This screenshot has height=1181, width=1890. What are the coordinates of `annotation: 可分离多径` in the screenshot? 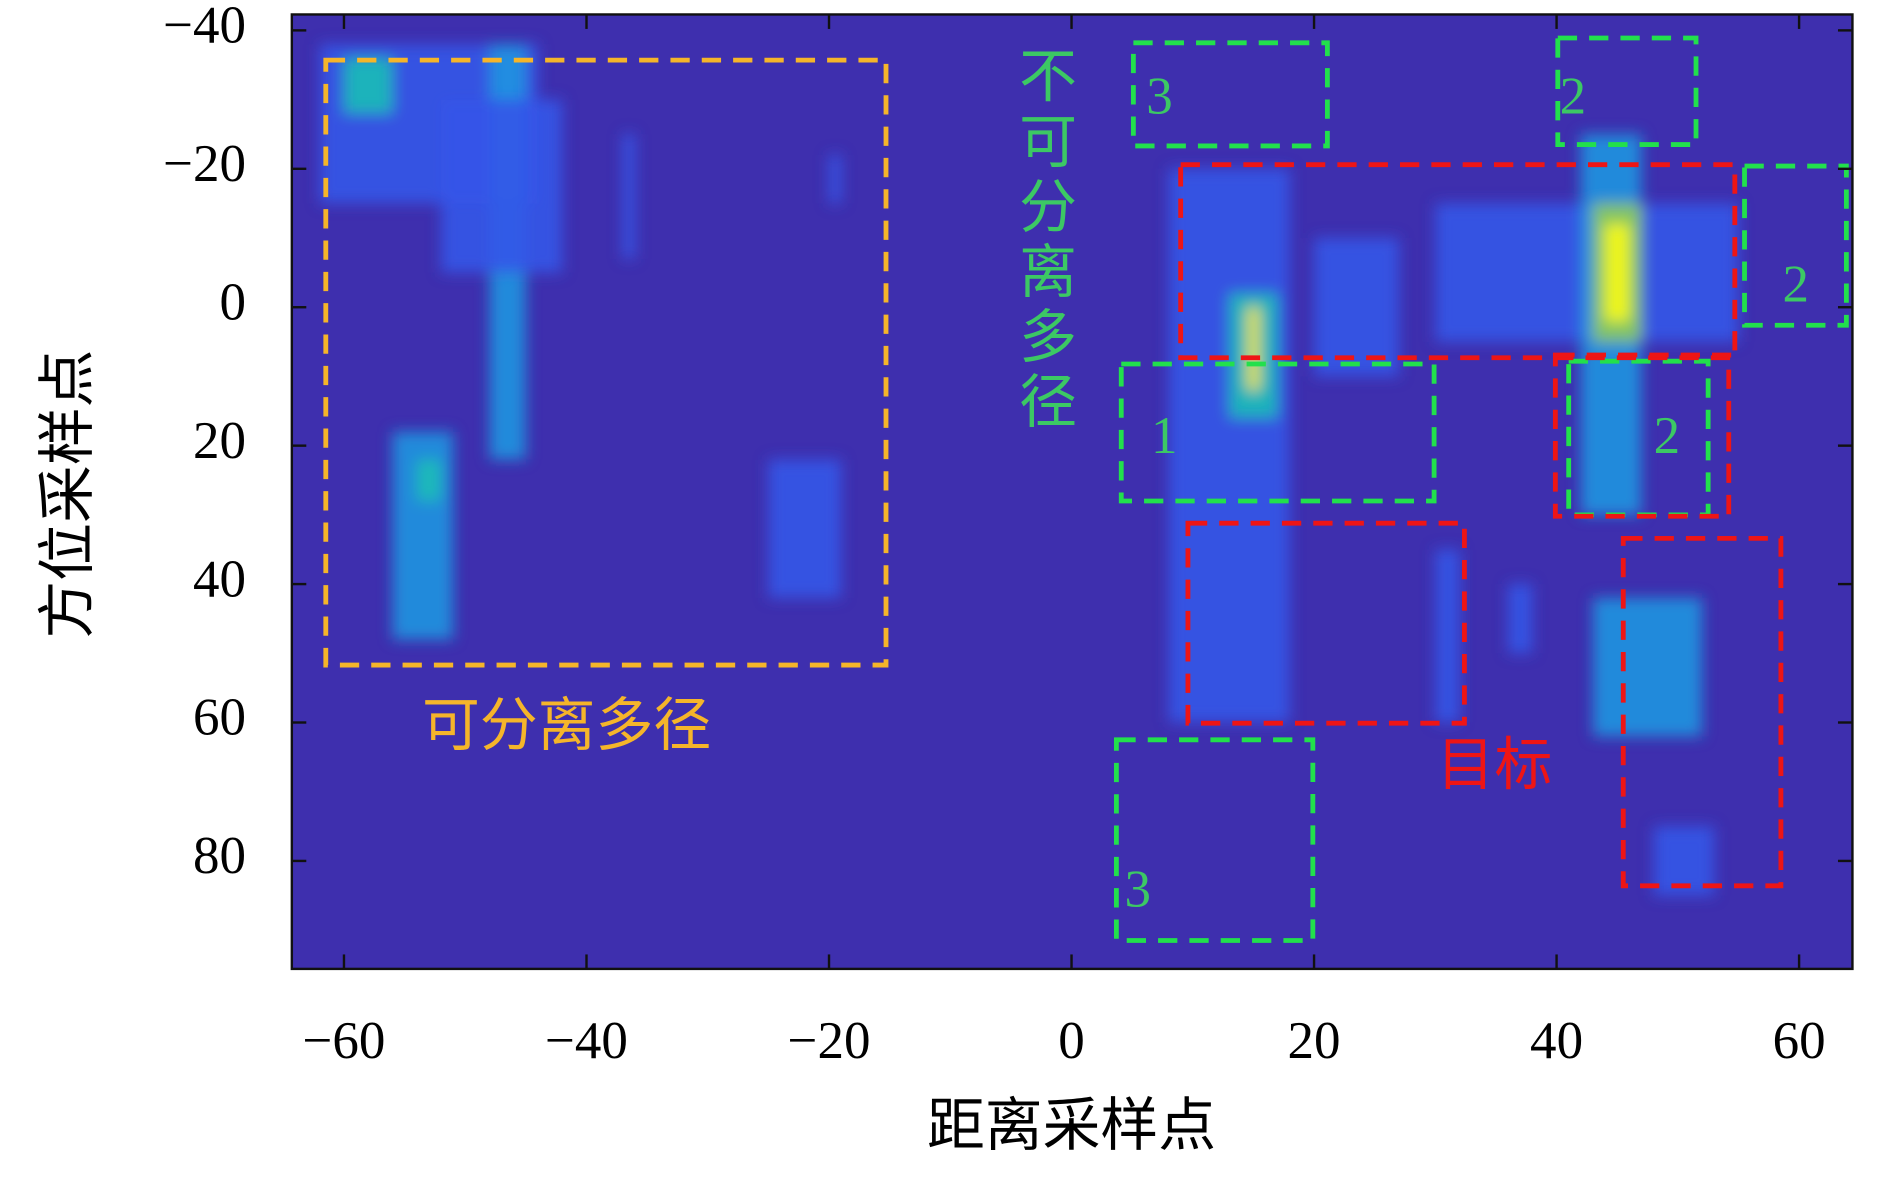 It's located at (566, 725).